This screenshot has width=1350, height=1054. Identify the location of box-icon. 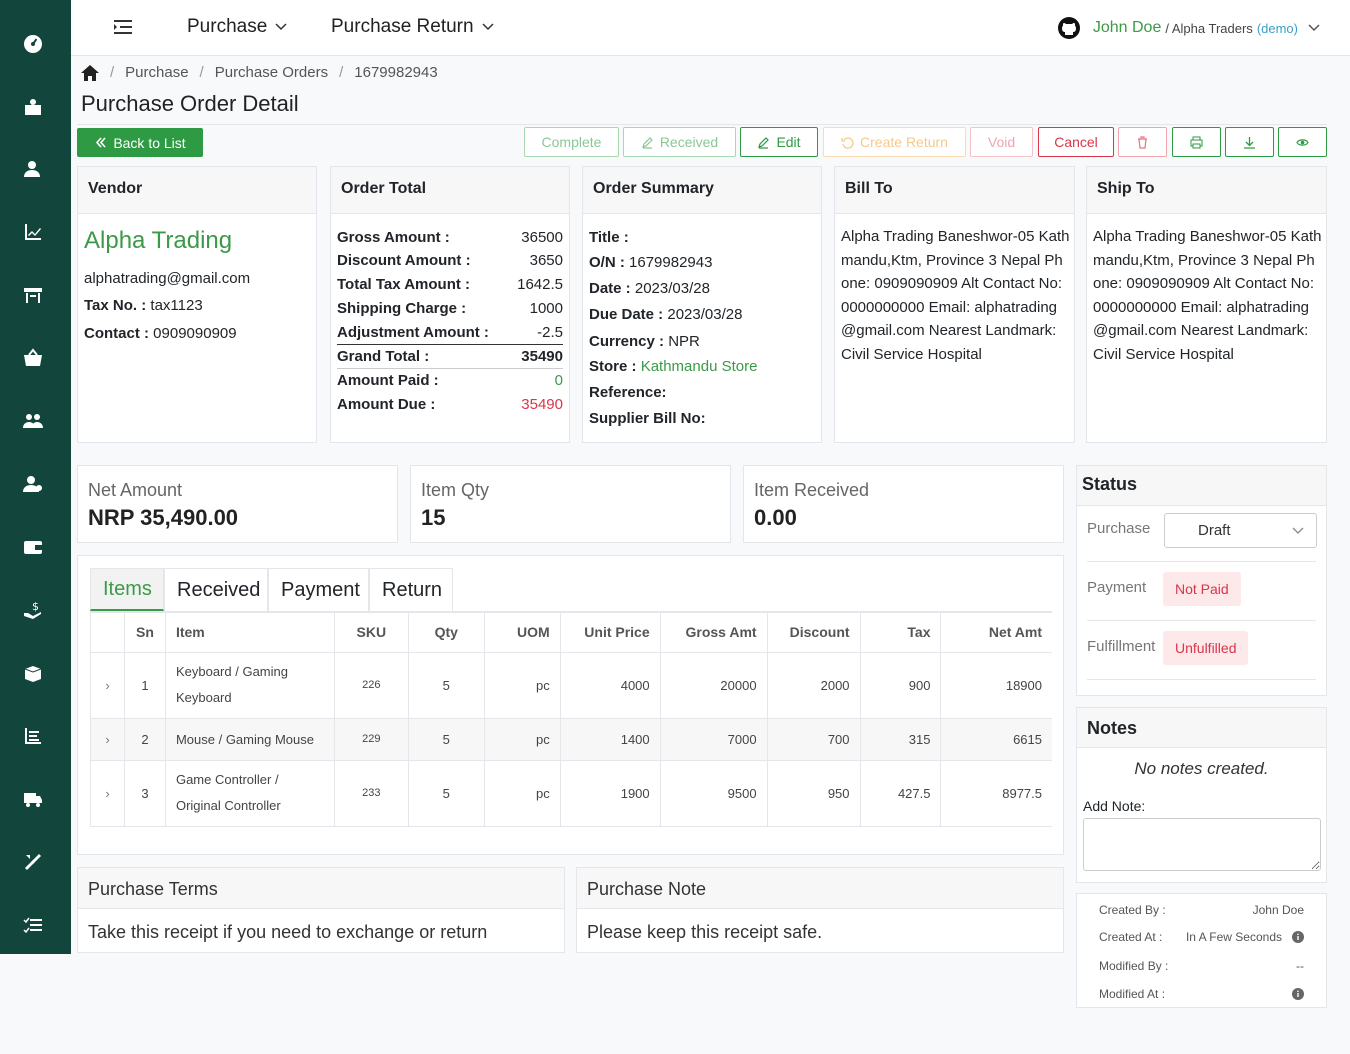
(33, 673).